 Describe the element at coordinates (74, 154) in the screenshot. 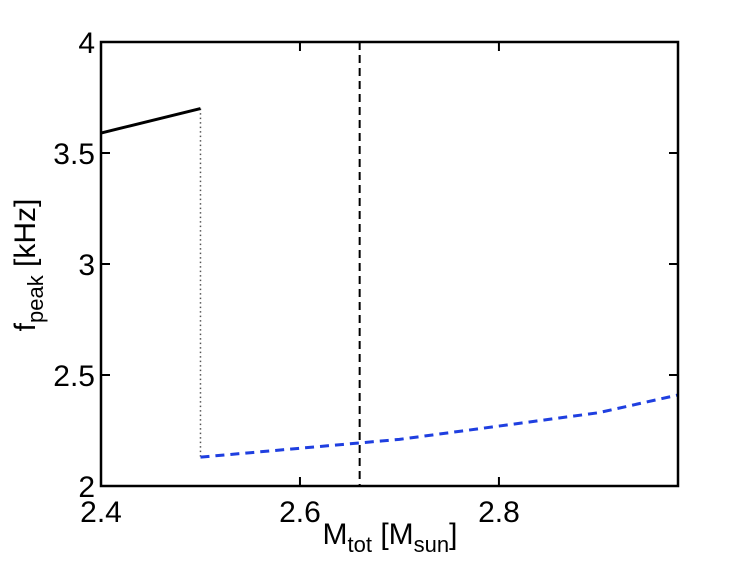

I see `y-tick-label: 3.5` at that location.